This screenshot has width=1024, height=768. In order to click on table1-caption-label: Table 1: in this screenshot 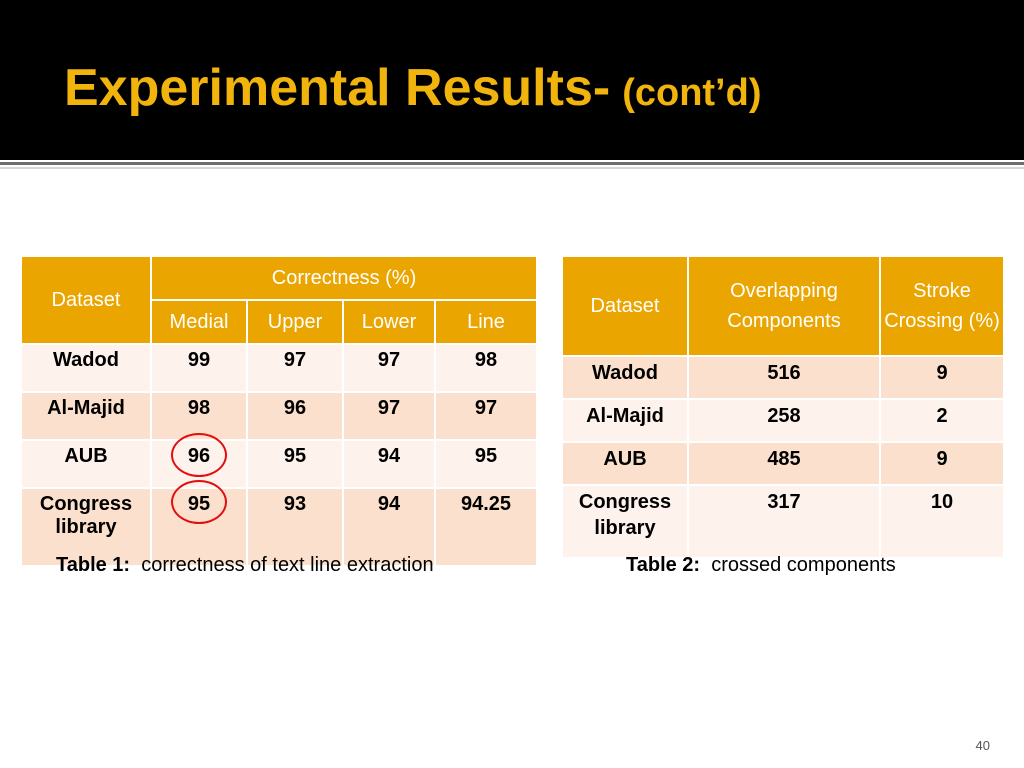, I will do `click(93, 565)`.